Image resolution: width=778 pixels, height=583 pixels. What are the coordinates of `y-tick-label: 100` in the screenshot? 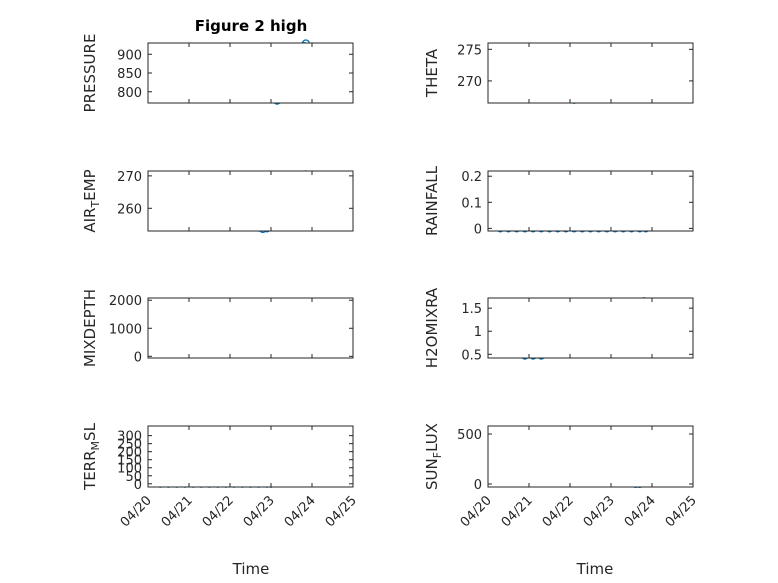 It's located at (129, 469).